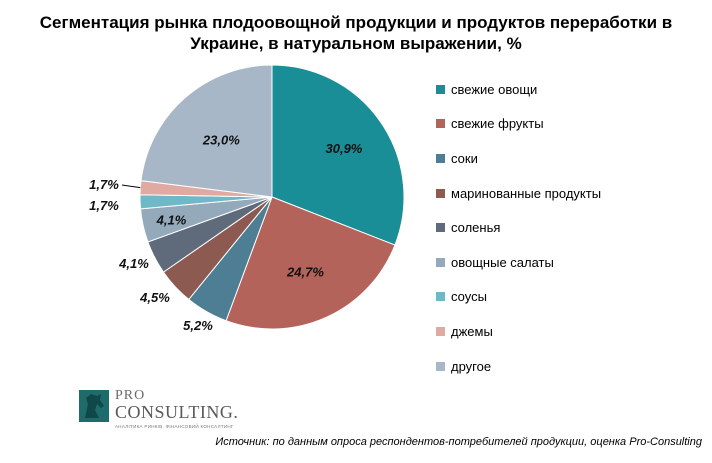 This screenshot has width=712, height=463. What do you see at coordinates (464, 158) in the screenshot?
I see `legend-label: соки` at bounding box center [464, 158].